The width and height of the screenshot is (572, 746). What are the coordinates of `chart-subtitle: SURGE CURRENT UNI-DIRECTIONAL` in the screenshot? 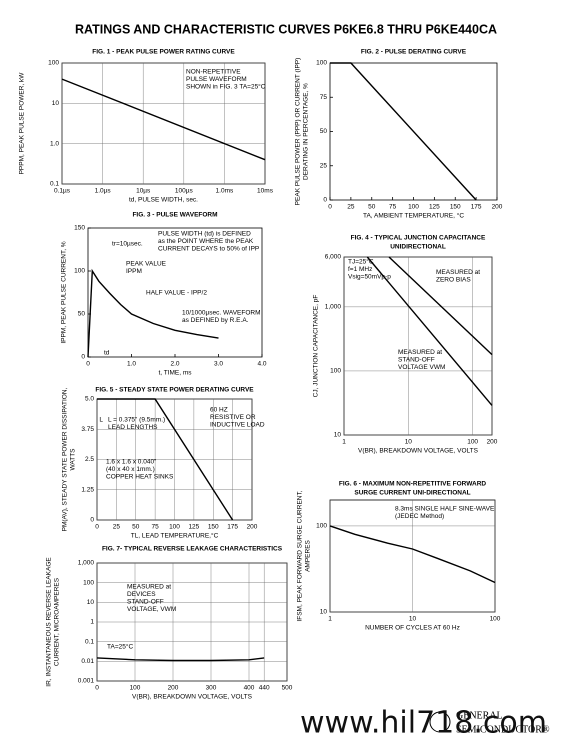 It's located at (412, 493).